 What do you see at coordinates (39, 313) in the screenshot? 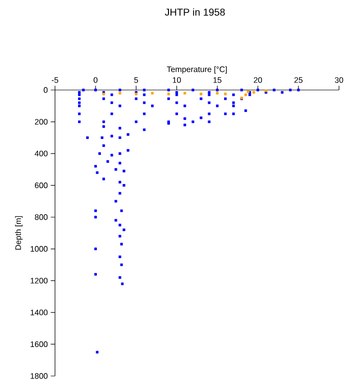
I see `y-tick-label: 1400` at bounding box center [39, 313].